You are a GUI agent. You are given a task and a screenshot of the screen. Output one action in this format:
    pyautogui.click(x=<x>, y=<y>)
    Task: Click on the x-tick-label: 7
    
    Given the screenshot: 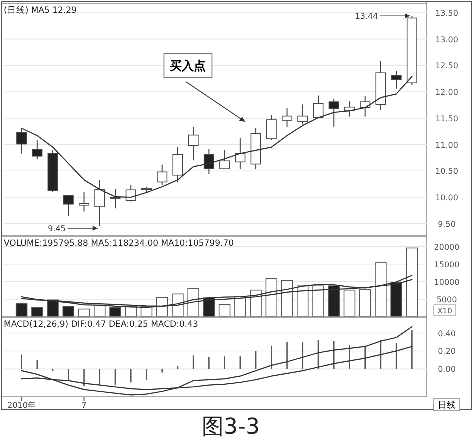 What is the action you would take?
    pyautogui.click(x=84, y=405)
    